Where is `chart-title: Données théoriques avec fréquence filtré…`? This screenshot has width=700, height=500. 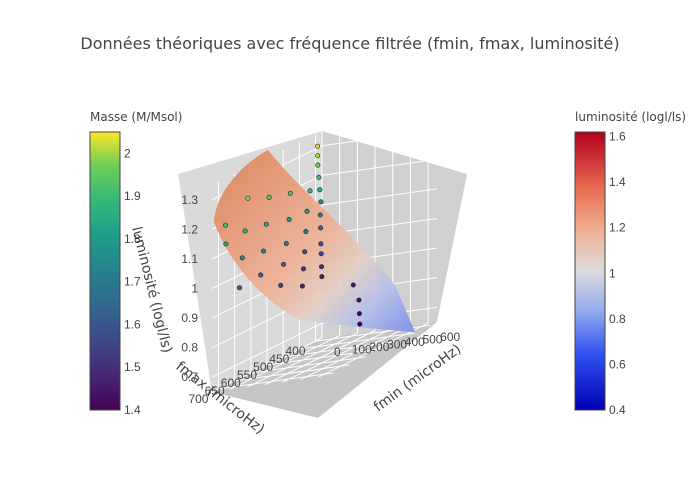
chart-title: Données théoriques avec fréquence filtré… is located at coordinates (350, 43).